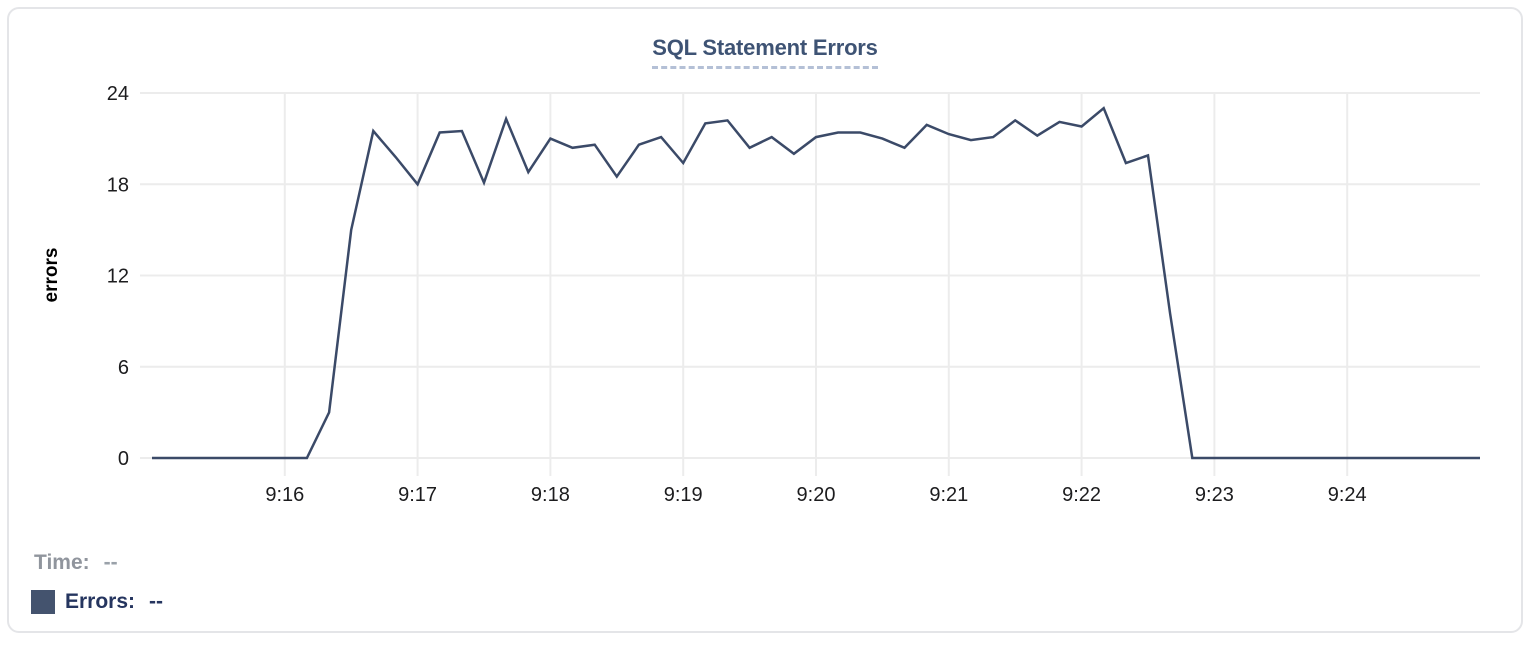 The height and width of the screenshot is (652, 1528). I want to click on x-tick-label: 9:22, so click(1081, 495).